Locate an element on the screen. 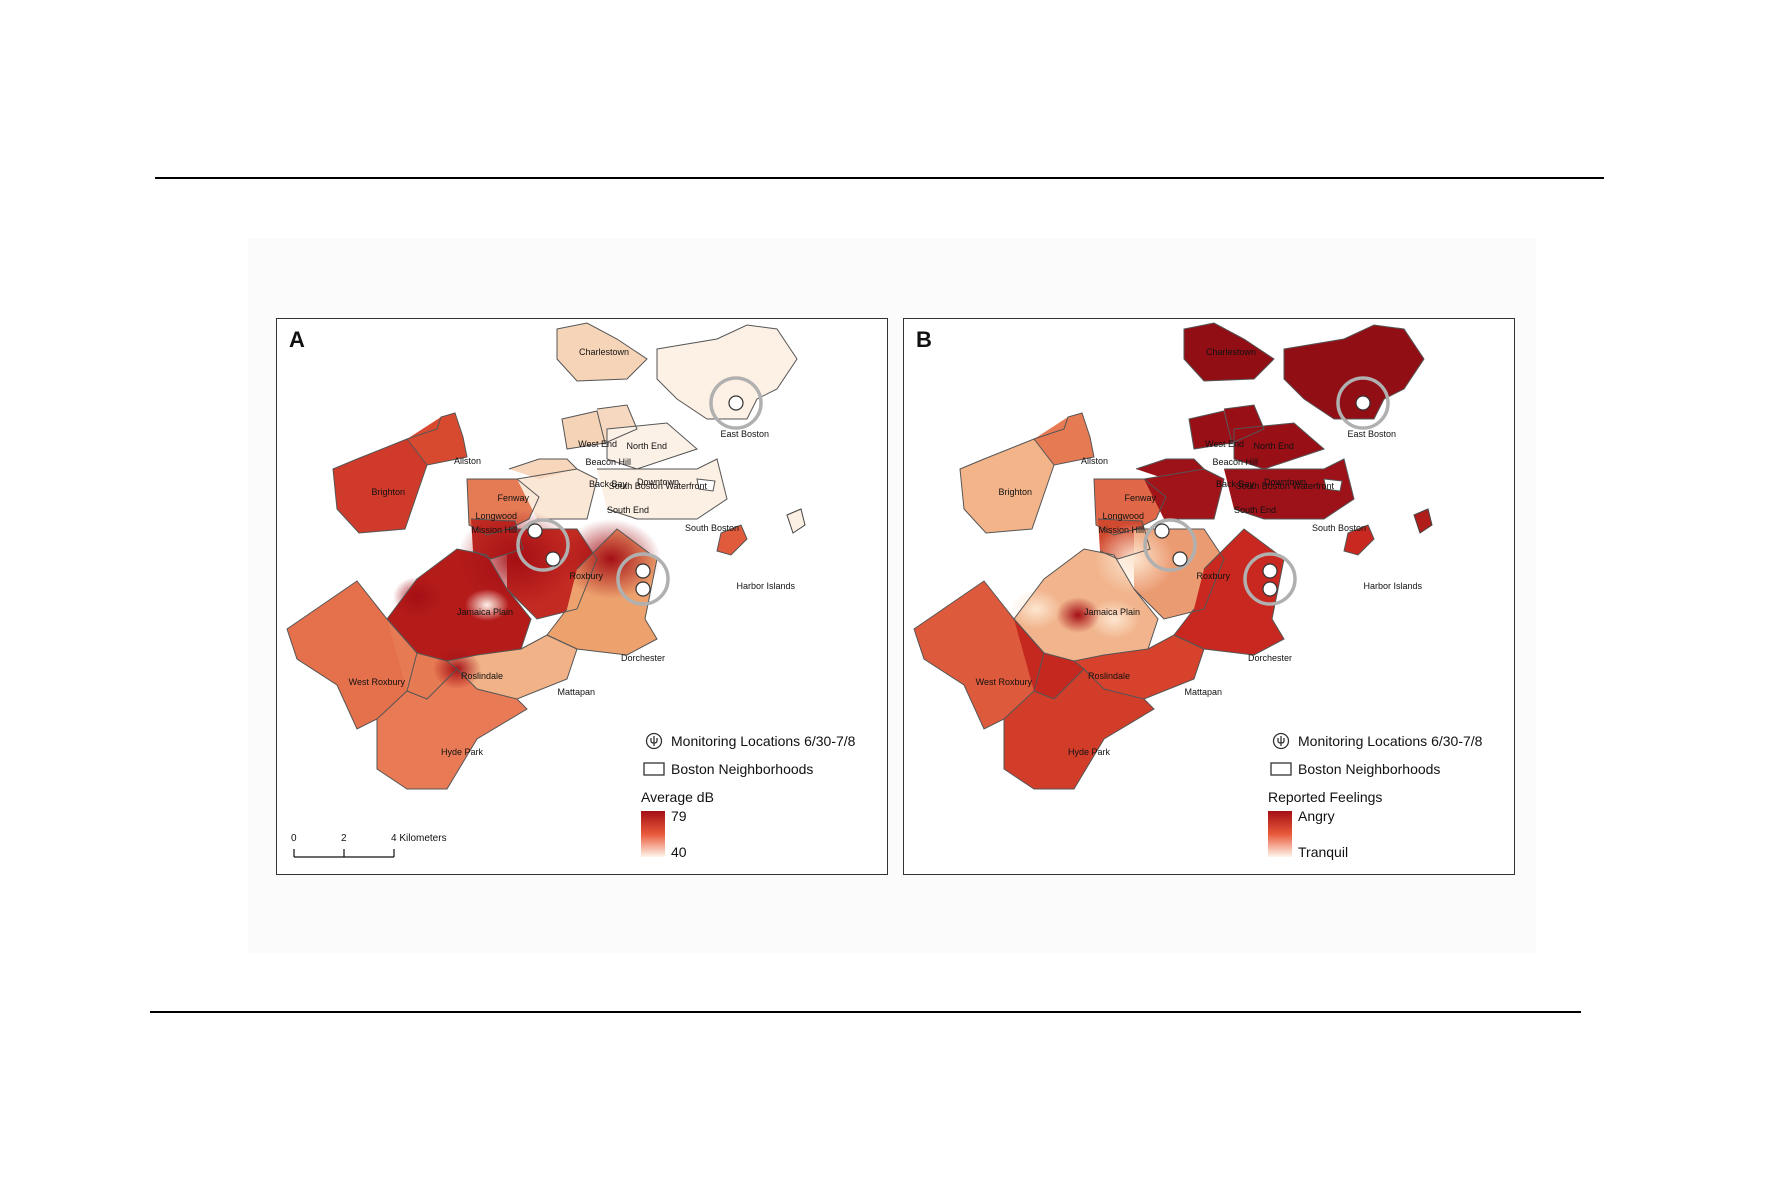  label-b-allston: Allston is located at coordinates (1094, 461).